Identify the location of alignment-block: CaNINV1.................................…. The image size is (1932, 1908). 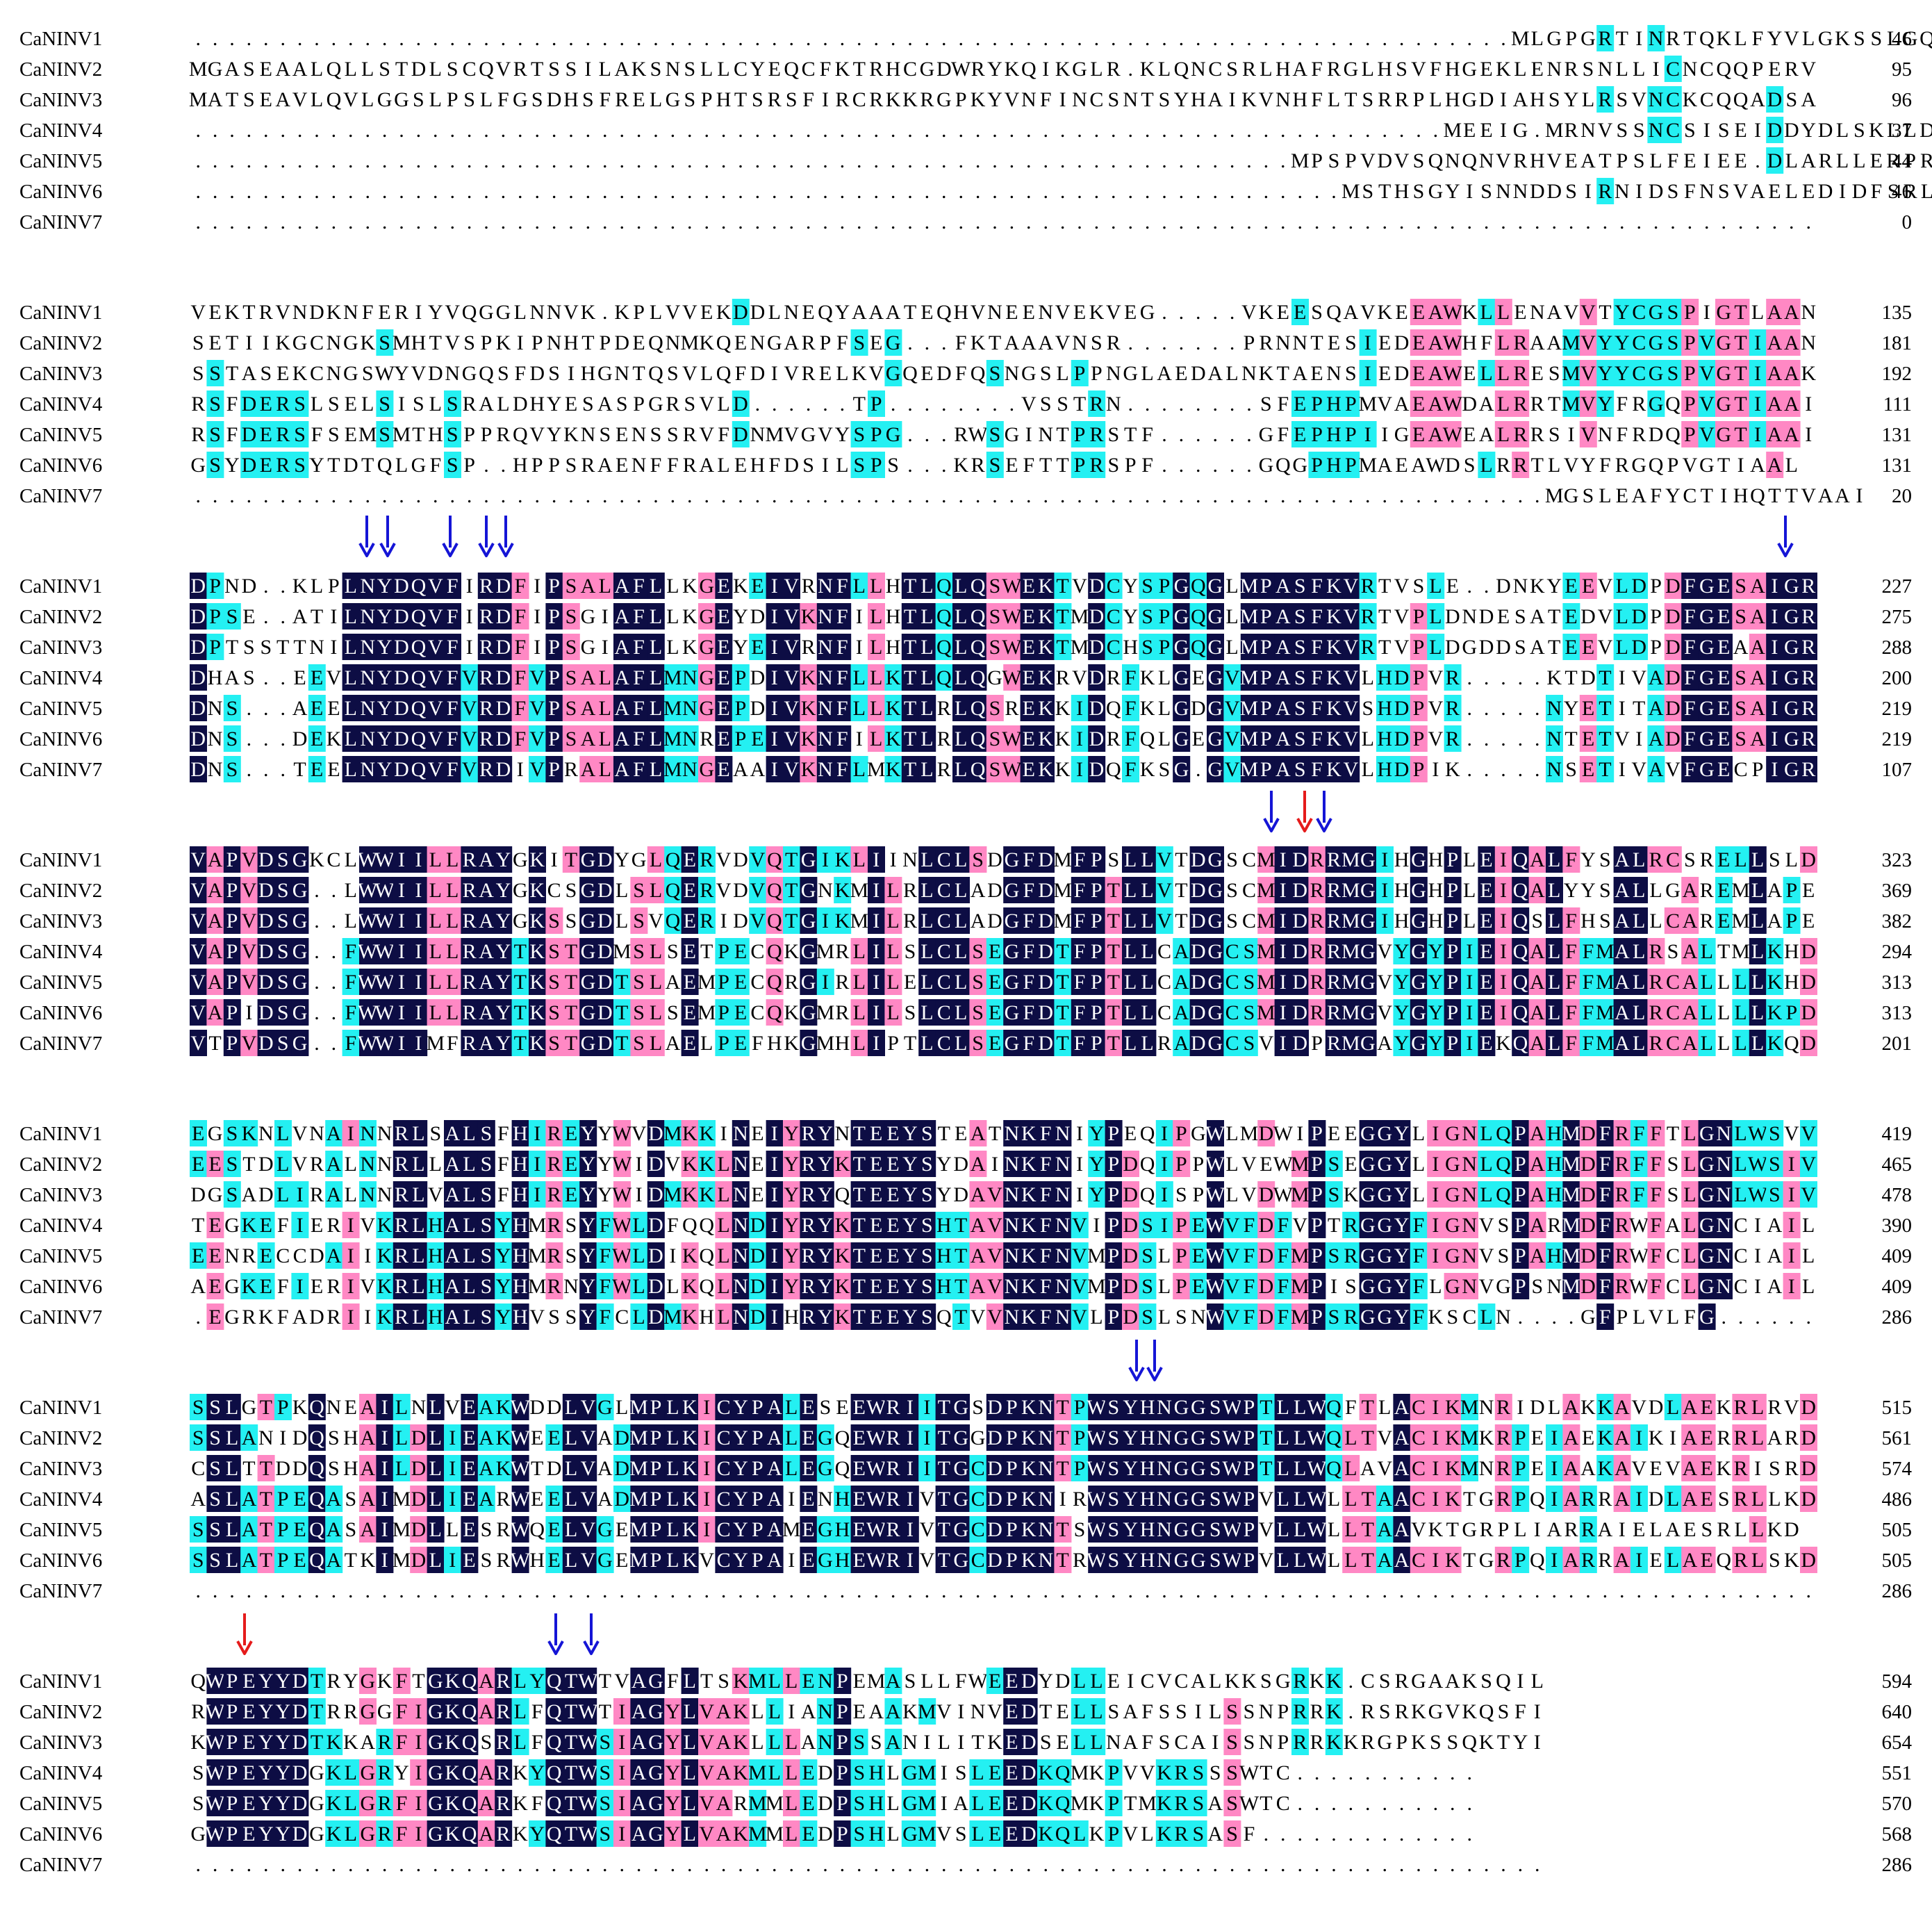
(976, 129).